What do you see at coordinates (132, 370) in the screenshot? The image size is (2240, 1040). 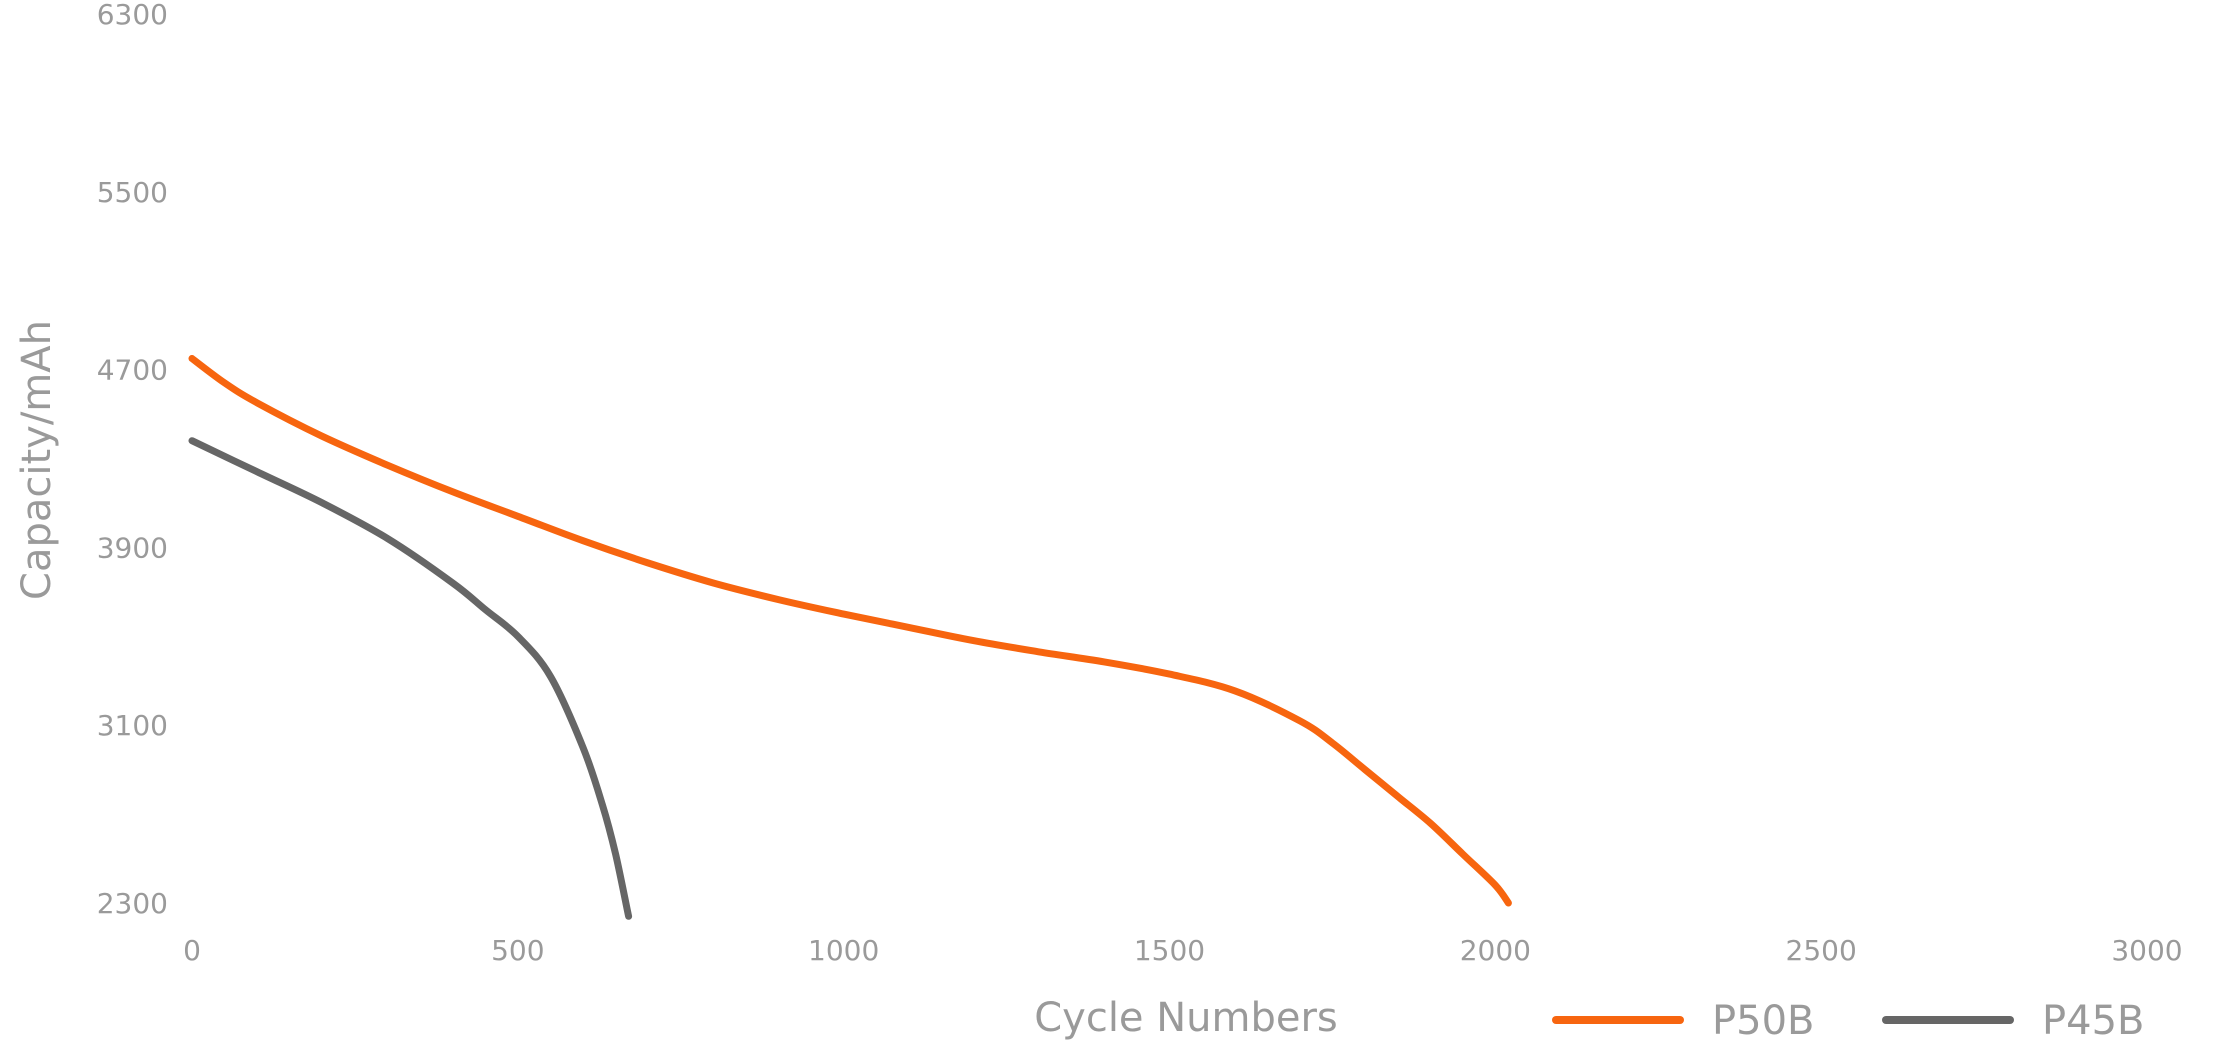 I see `y-tick-label: 4700` at bounding box center [132, 370].